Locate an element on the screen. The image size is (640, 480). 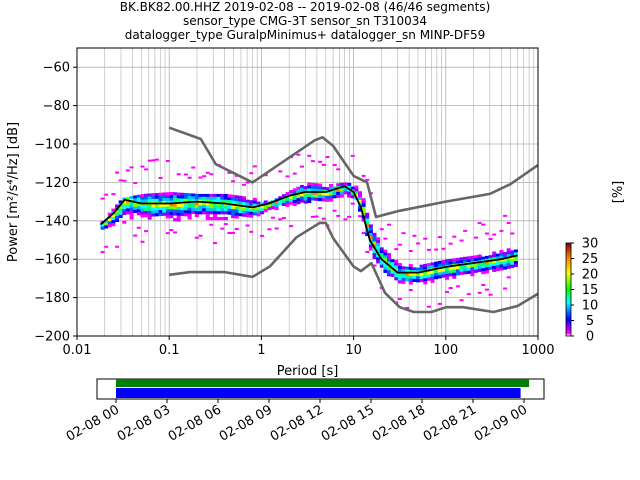
timeline-tick-label: 02-08 15 is located at coordinates (348, 423).